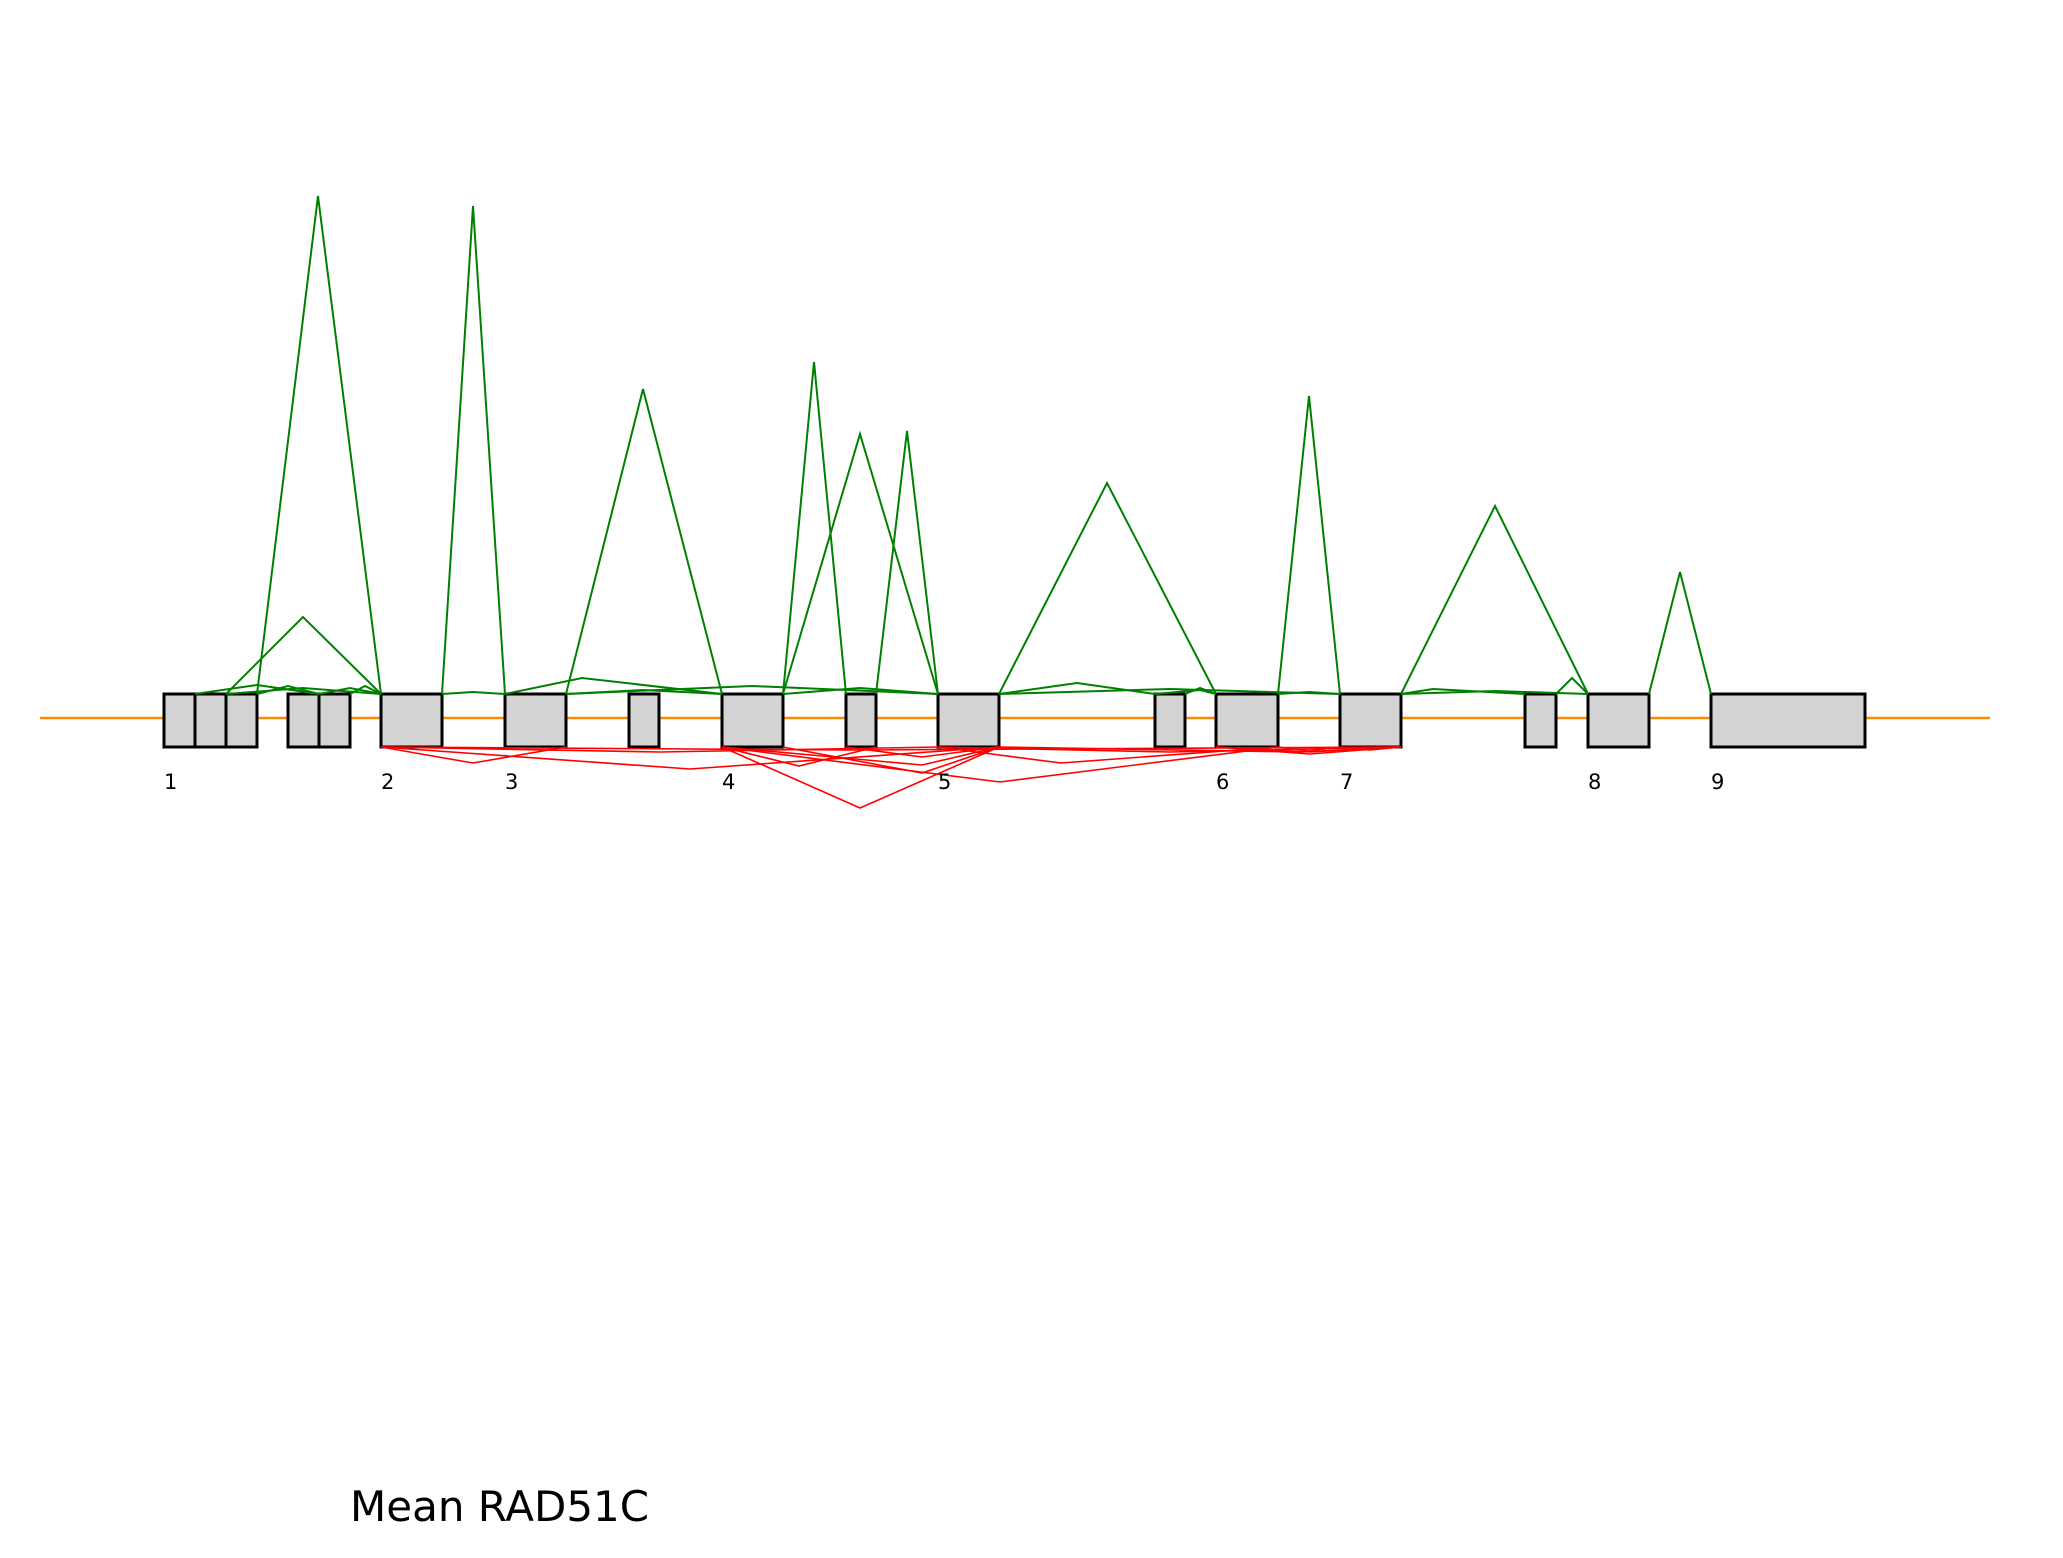 Image resolution: width=2063 pixels, height=1558 pixels. What do you see at coordinates (1222, 782) in the screenshot?
I see `exon-label: 6` at bounding box center [1222, 782].